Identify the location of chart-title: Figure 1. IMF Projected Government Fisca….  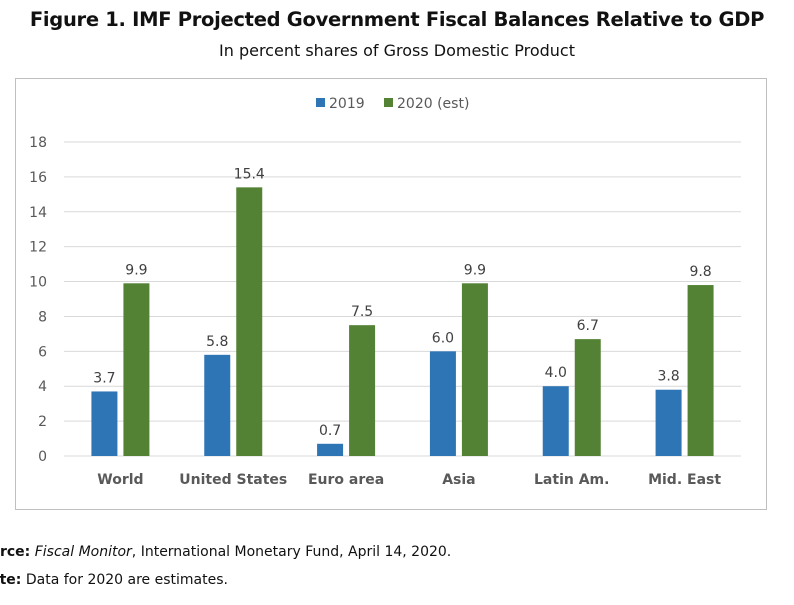
(397, 19).